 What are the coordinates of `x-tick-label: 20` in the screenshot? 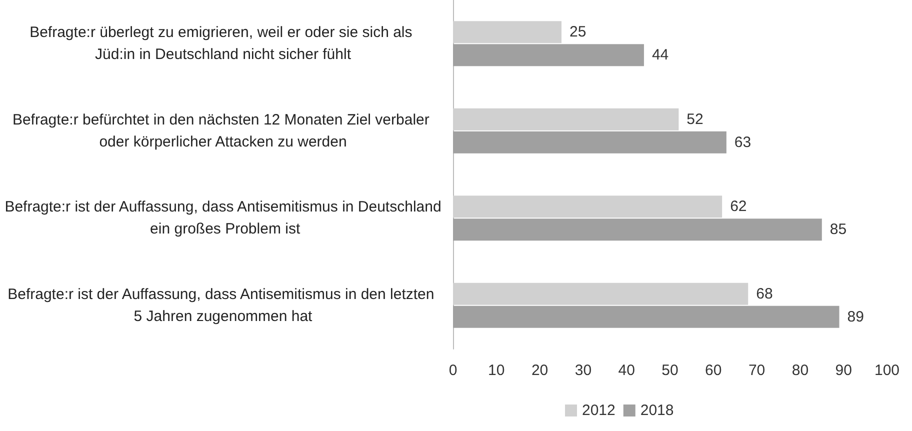 It's located at (539, 370).